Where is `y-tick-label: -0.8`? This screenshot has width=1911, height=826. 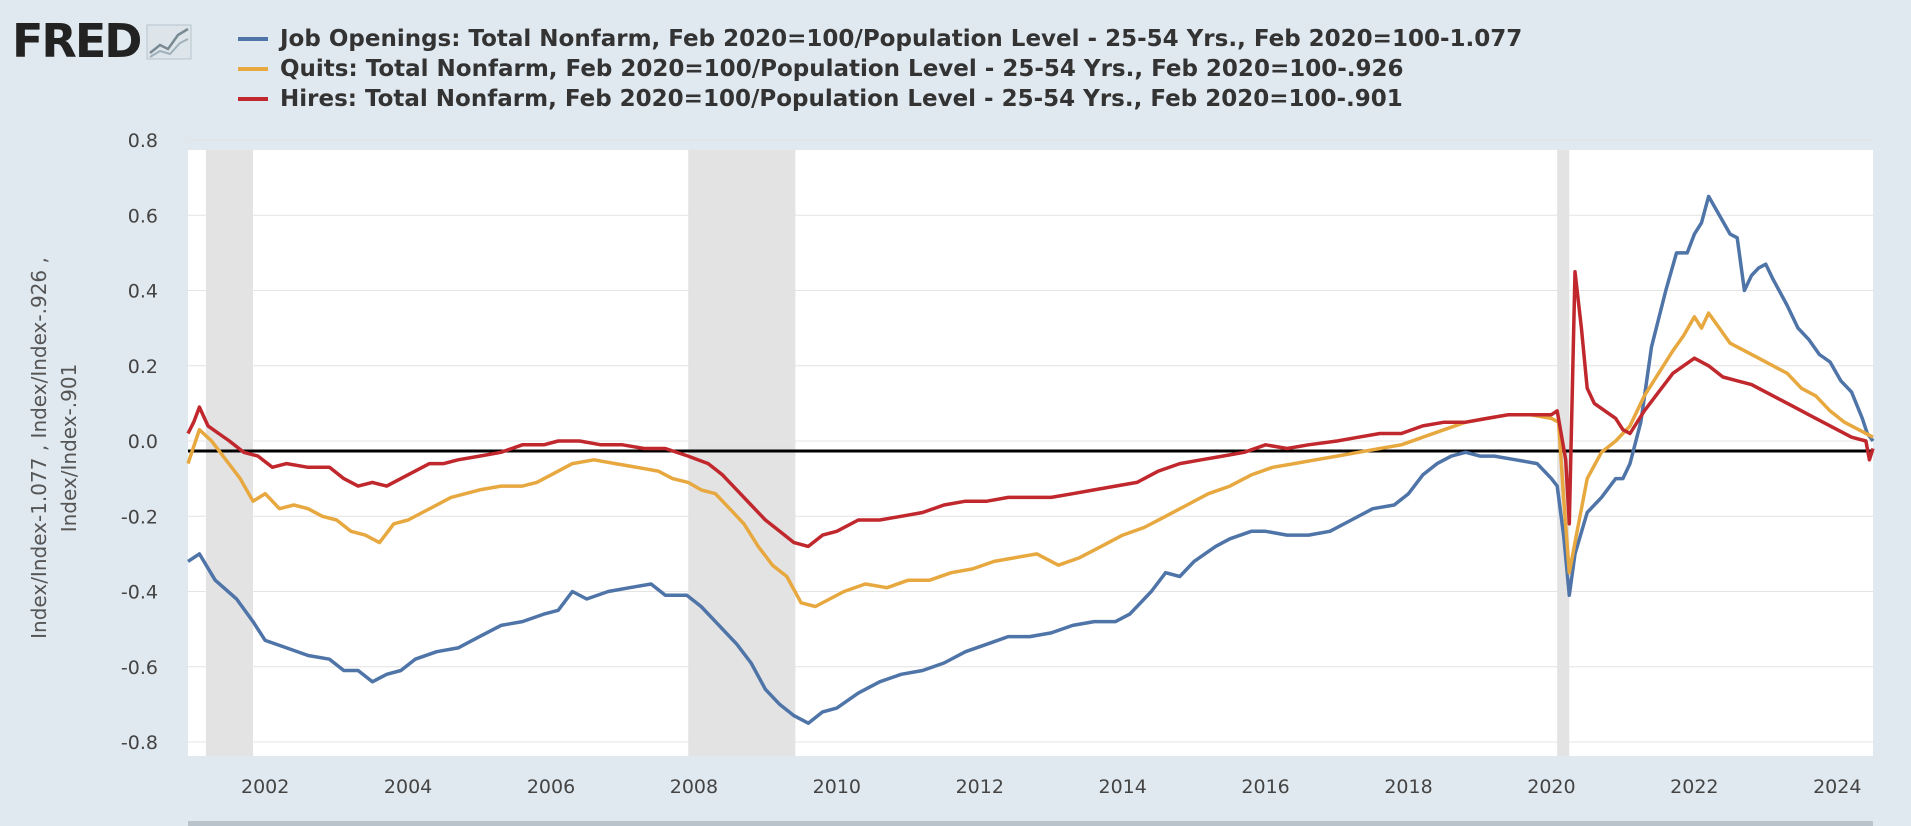 y-tick-label: -0.8 is located at coordinates (139, 743).